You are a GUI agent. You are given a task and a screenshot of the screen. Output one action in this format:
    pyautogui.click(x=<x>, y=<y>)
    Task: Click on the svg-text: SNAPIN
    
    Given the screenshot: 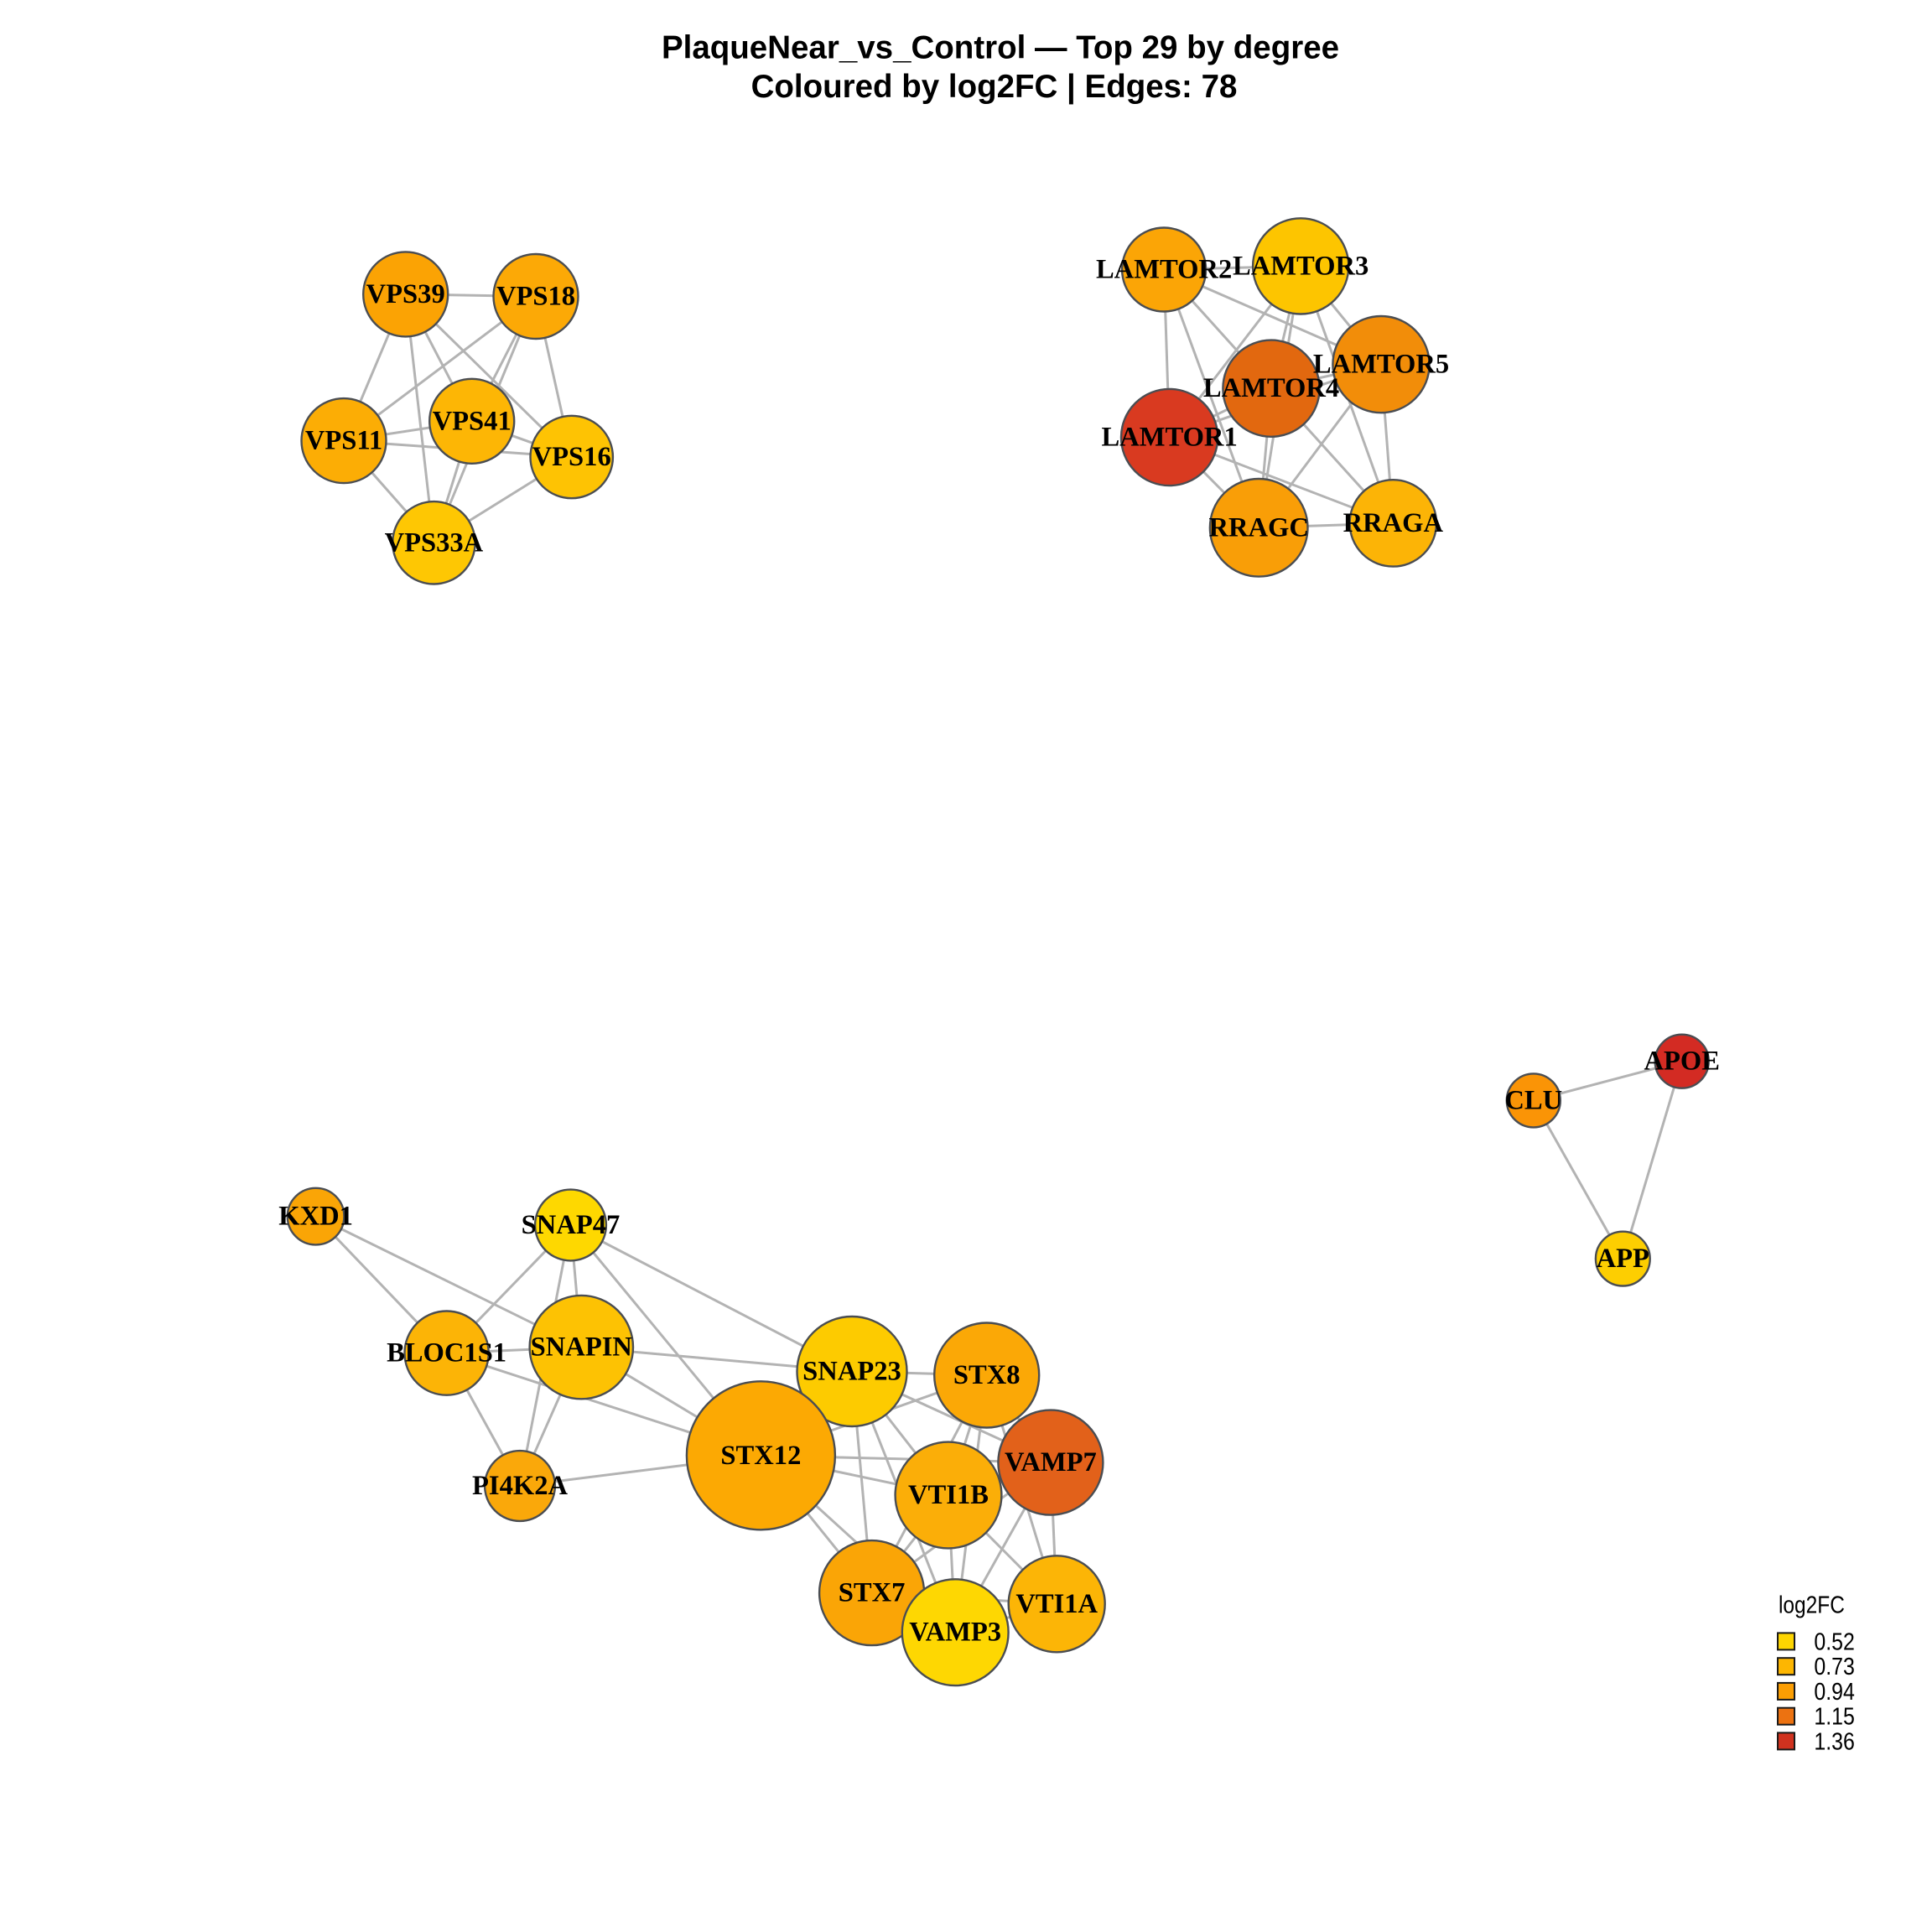 What is the action you would take?
    pyautogui.click(x=582, y=1347)
    